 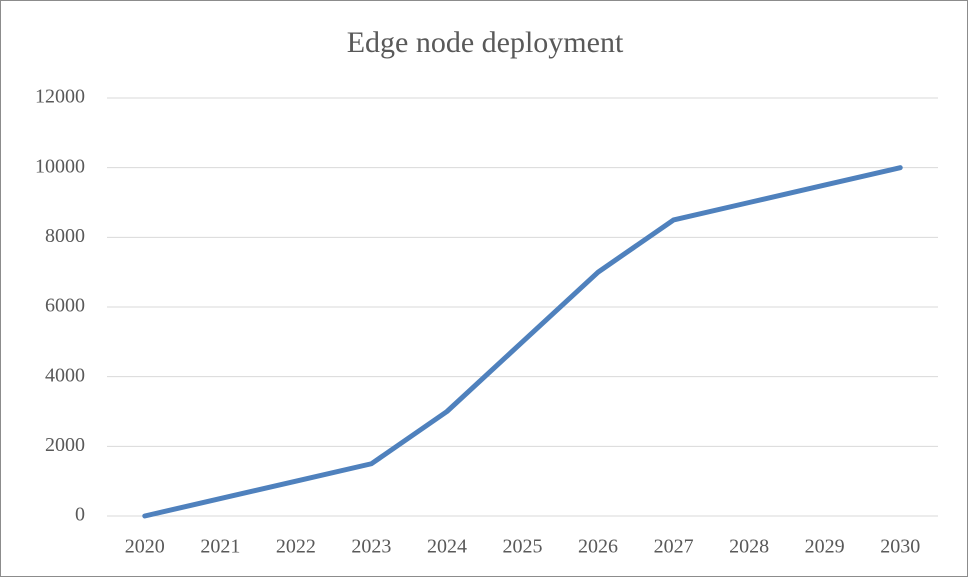 I want to click on x-tick-label: 2028, so click(x=749, y=547).